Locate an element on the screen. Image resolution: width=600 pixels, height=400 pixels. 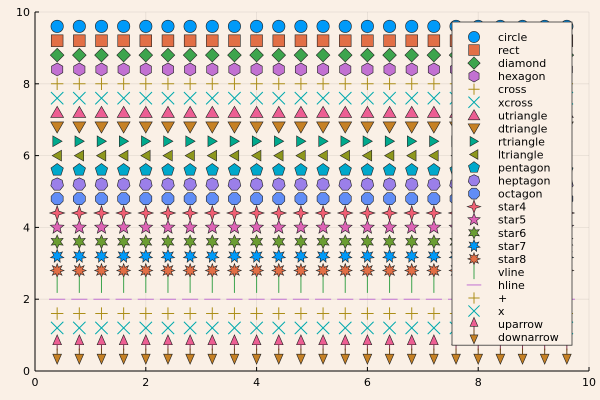
dtriangle-point is located at coordinates (300, 127).